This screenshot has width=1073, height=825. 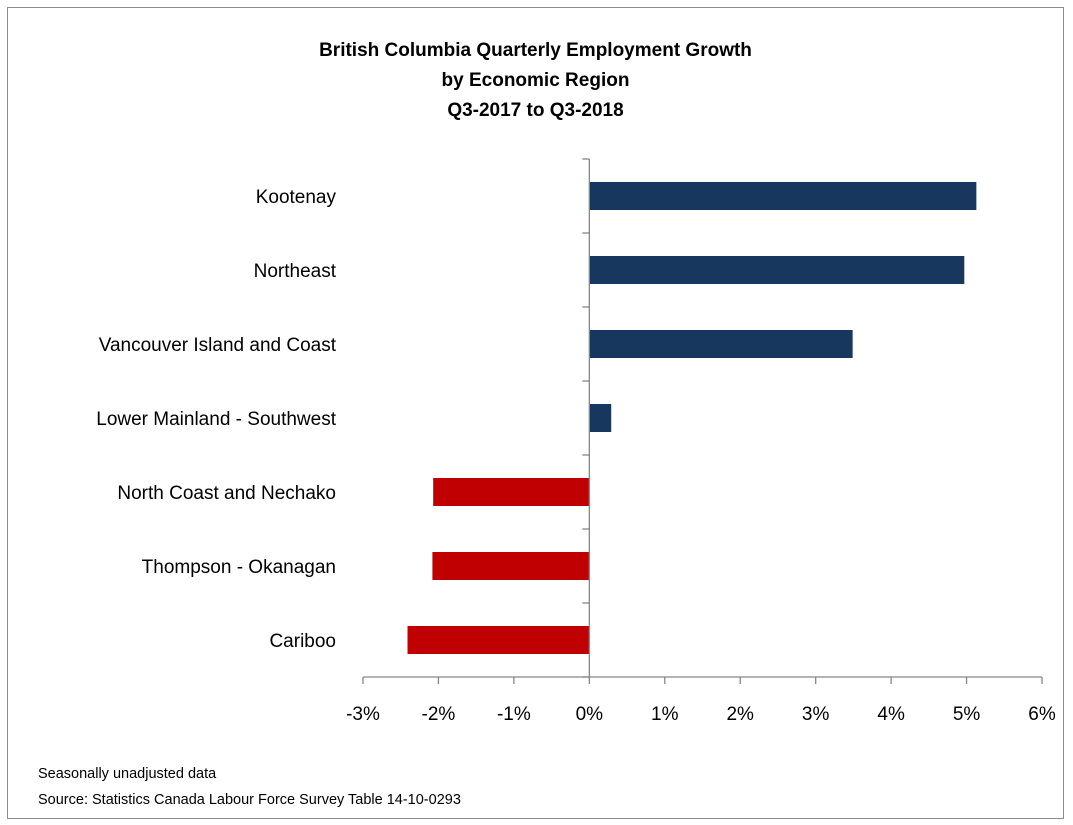 I want to click on x-tick-label: 0%, so click(x=590, y=714).